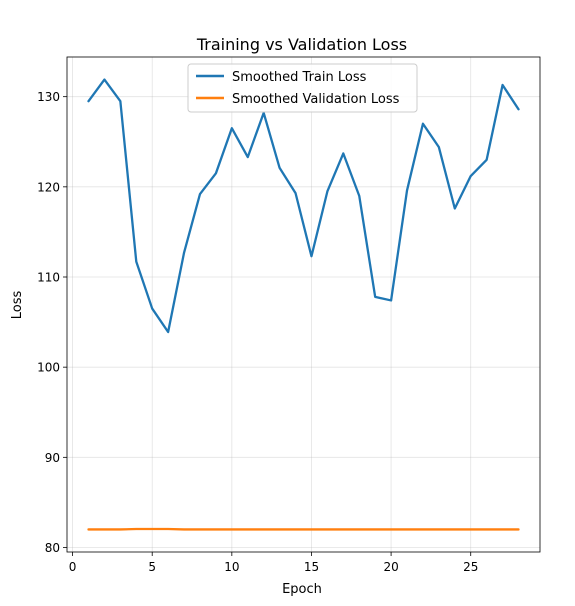 This screenshot has width=575, height=606. Describe the element at coordinates (470, 567) in the screenshot. I see `x-tick-label: 25` at that location.